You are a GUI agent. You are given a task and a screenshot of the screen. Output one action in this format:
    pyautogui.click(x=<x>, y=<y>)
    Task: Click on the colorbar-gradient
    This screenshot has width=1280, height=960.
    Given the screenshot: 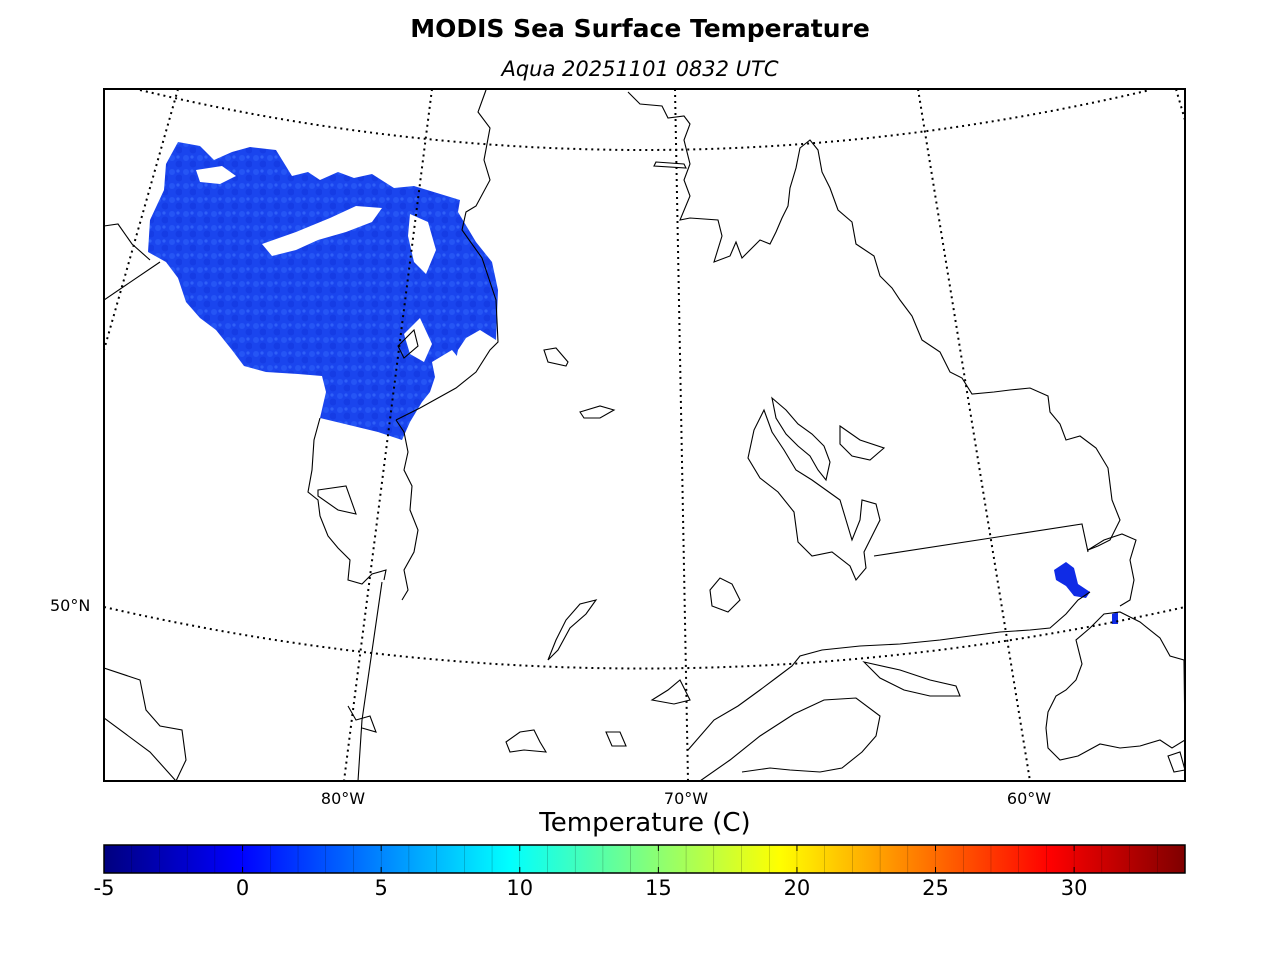 What is the action you would take?
    pyautogui.click(x=644, y=859)
    